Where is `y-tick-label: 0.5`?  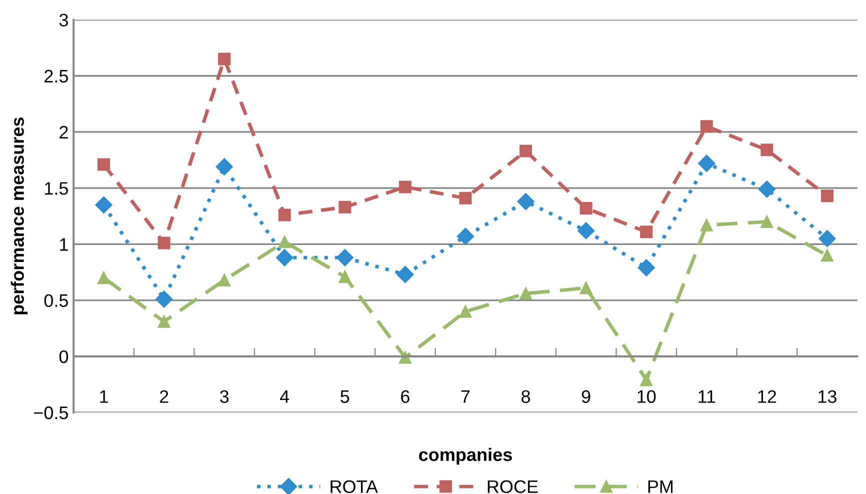 y-tick-label: 0.5 is located at coordinates (56, 300).